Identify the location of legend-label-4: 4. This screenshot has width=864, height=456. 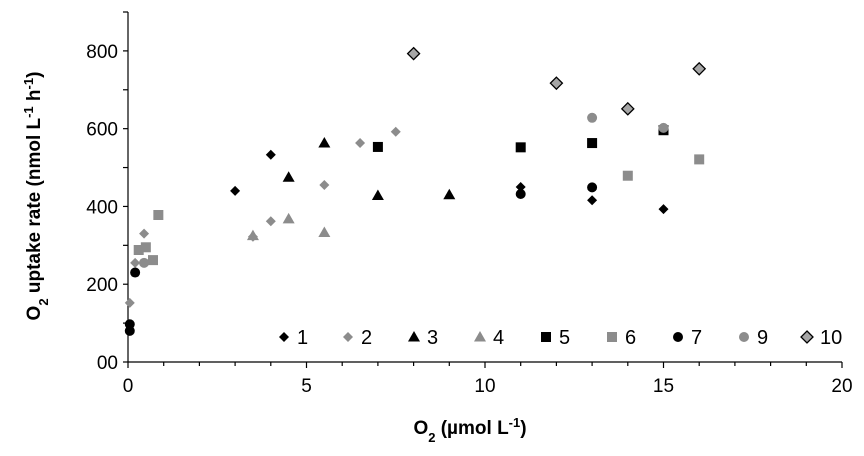
(498, 338).